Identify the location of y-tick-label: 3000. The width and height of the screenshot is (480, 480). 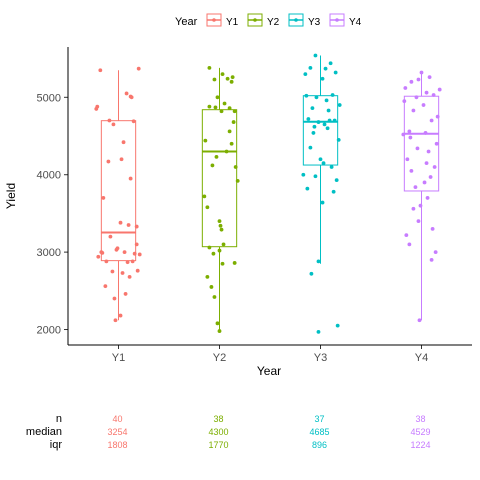
(49, 253).